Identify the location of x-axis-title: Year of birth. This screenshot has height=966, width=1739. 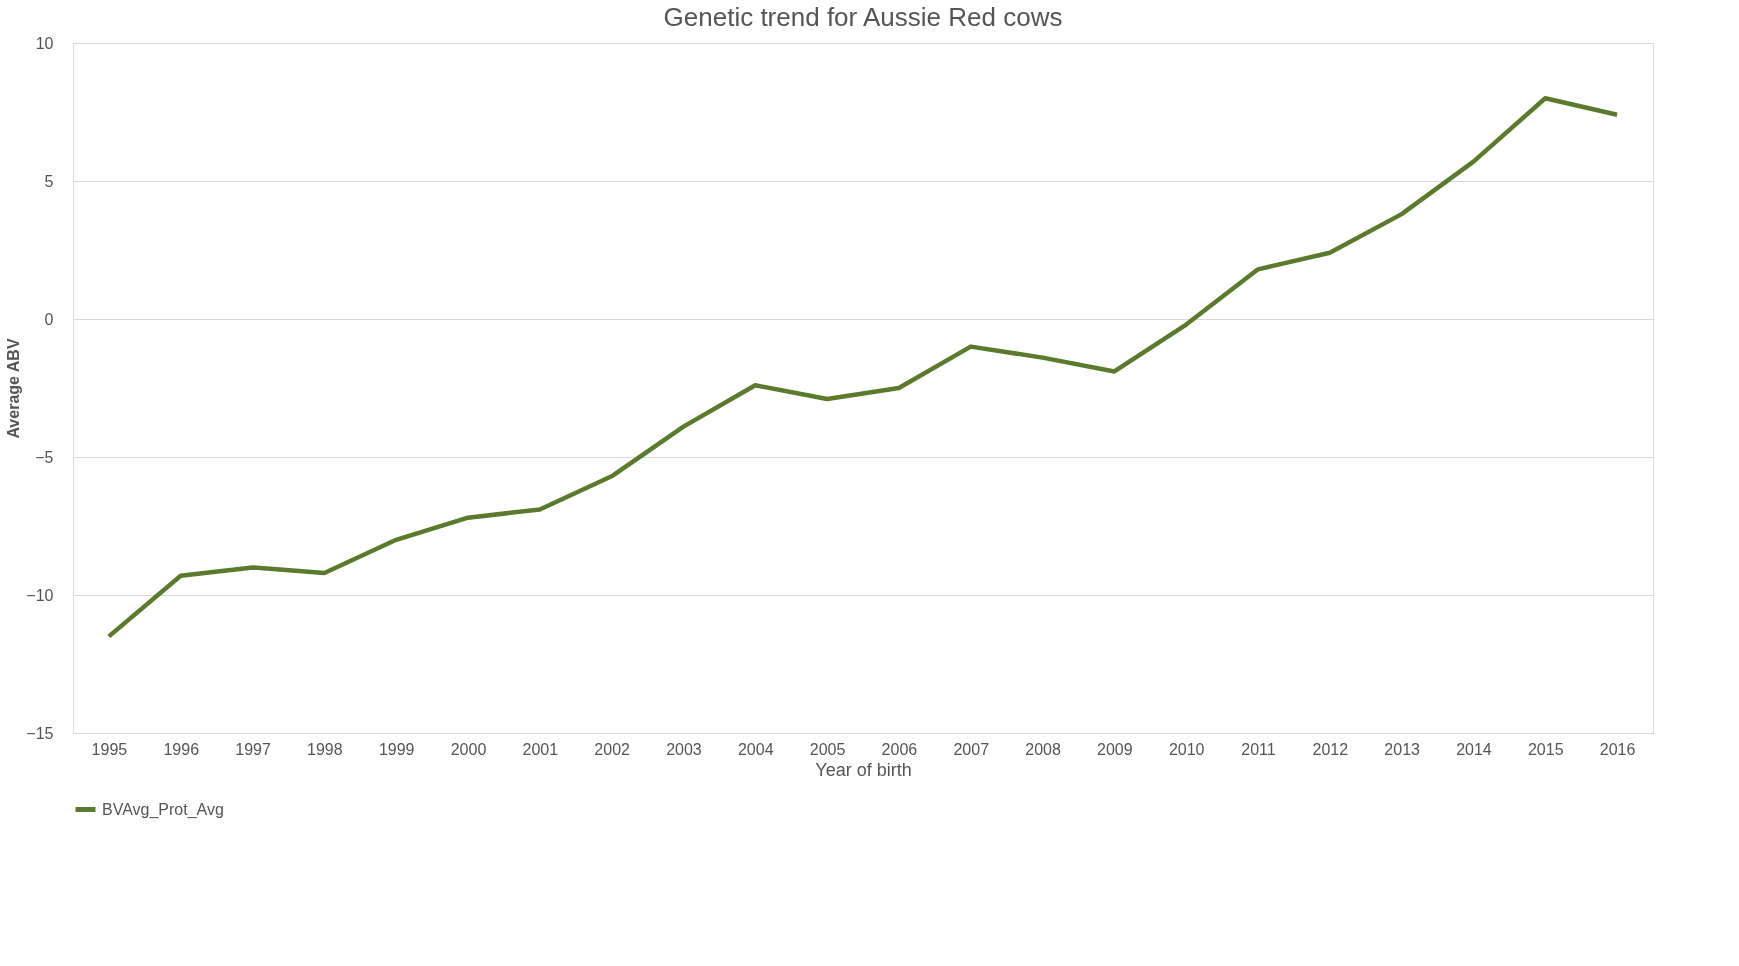
(863, 769).